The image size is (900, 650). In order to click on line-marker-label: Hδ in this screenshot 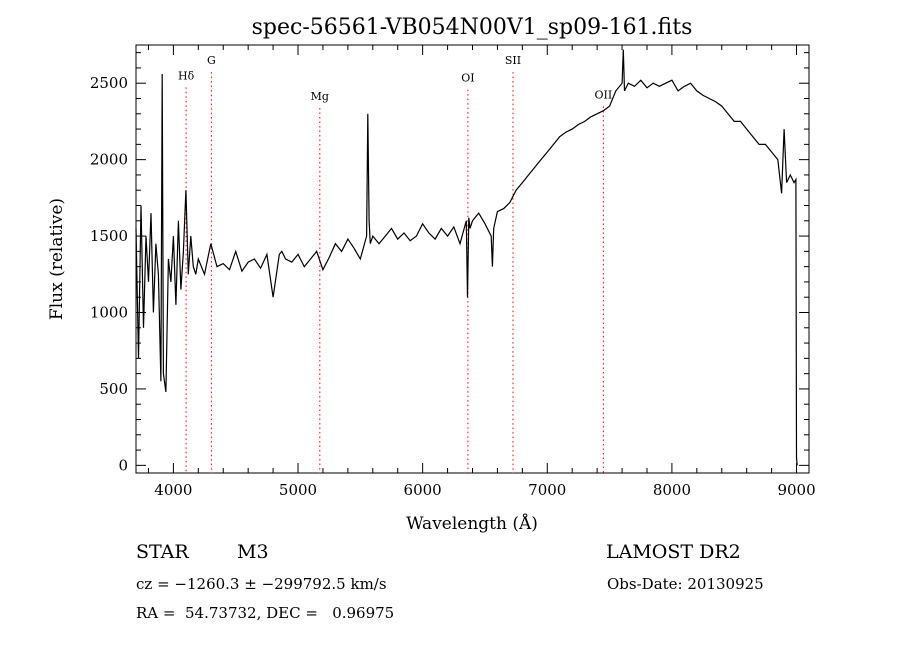, I will do `click(186, 75)`.